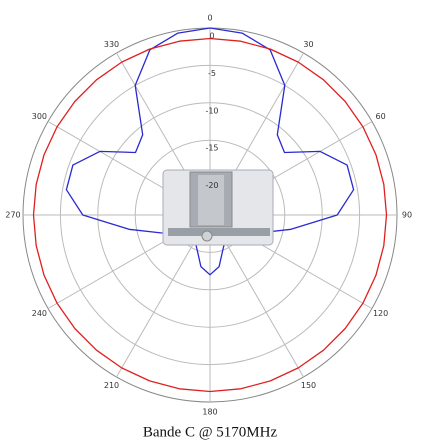  What do you see at coordinates (209, 412) in the screenshot?
I see `theta-tick-label: 180` at bounding box center [209, 412].